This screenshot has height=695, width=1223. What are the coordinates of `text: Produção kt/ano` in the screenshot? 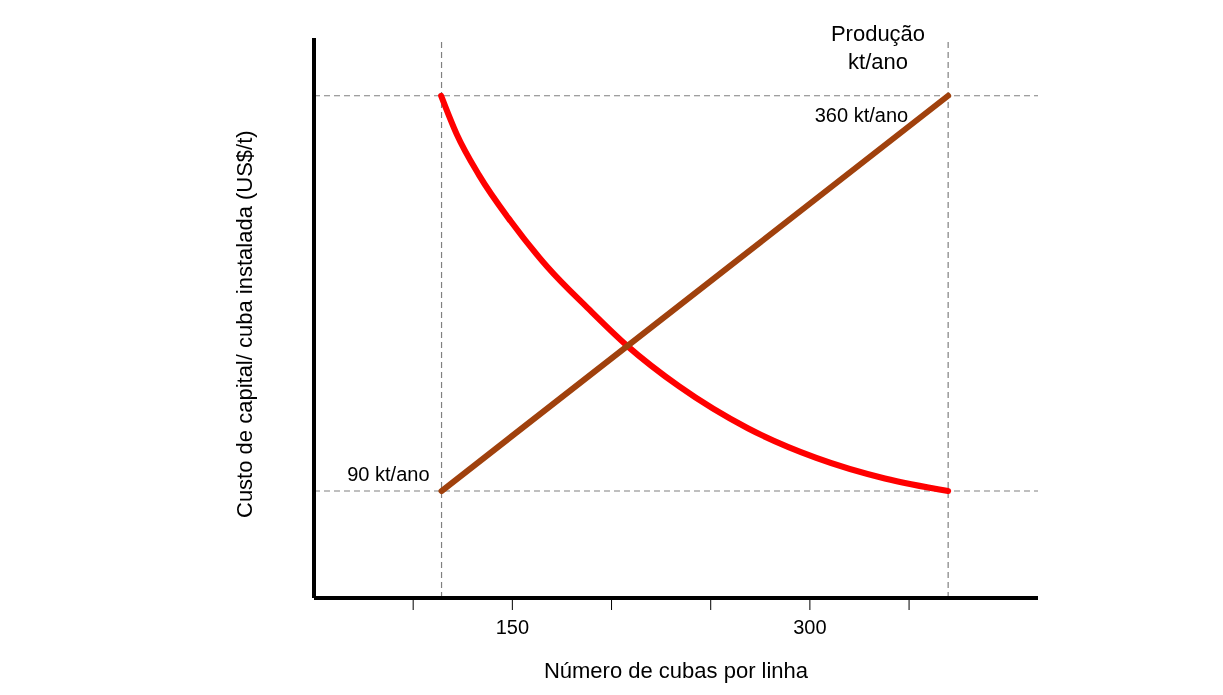 It's located at (878, 48).